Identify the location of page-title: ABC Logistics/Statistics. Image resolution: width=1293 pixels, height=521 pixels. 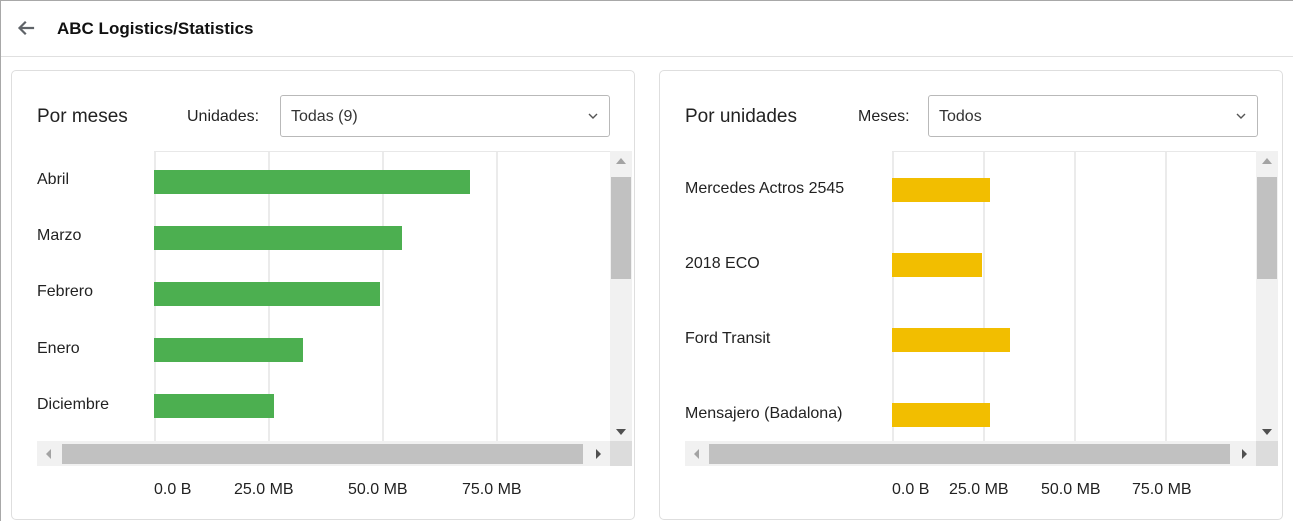
(155, 28).